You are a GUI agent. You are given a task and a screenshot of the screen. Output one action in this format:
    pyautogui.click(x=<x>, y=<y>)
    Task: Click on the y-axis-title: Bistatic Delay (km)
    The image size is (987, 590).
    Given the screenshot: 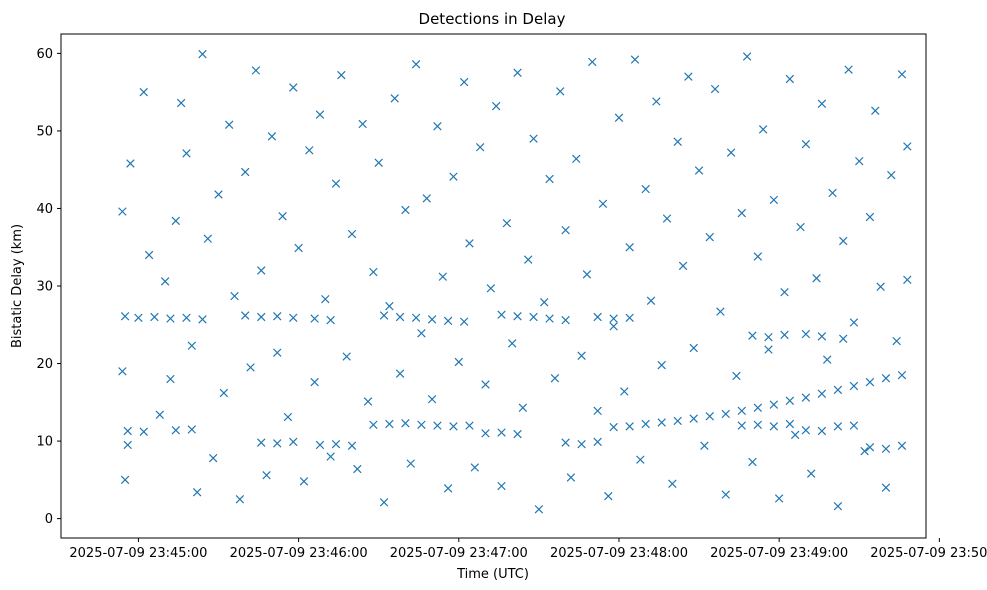 What is the action you would take?
    pyautogui.click(x=17, y=286)
    